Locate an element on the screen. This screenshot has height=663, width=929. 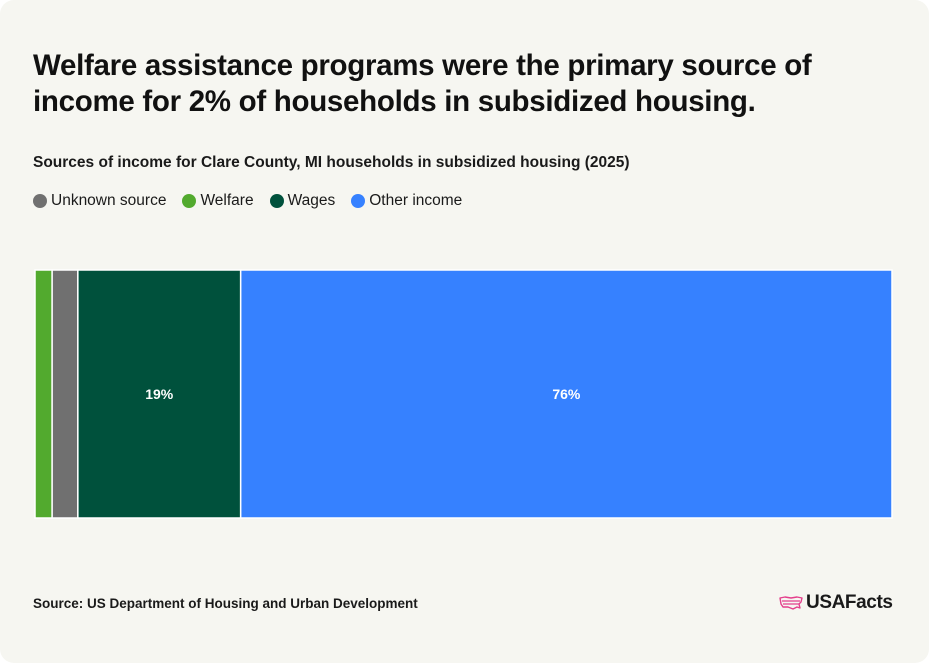
legend-item-other-income: Other income is located at coordinates (406, 201).